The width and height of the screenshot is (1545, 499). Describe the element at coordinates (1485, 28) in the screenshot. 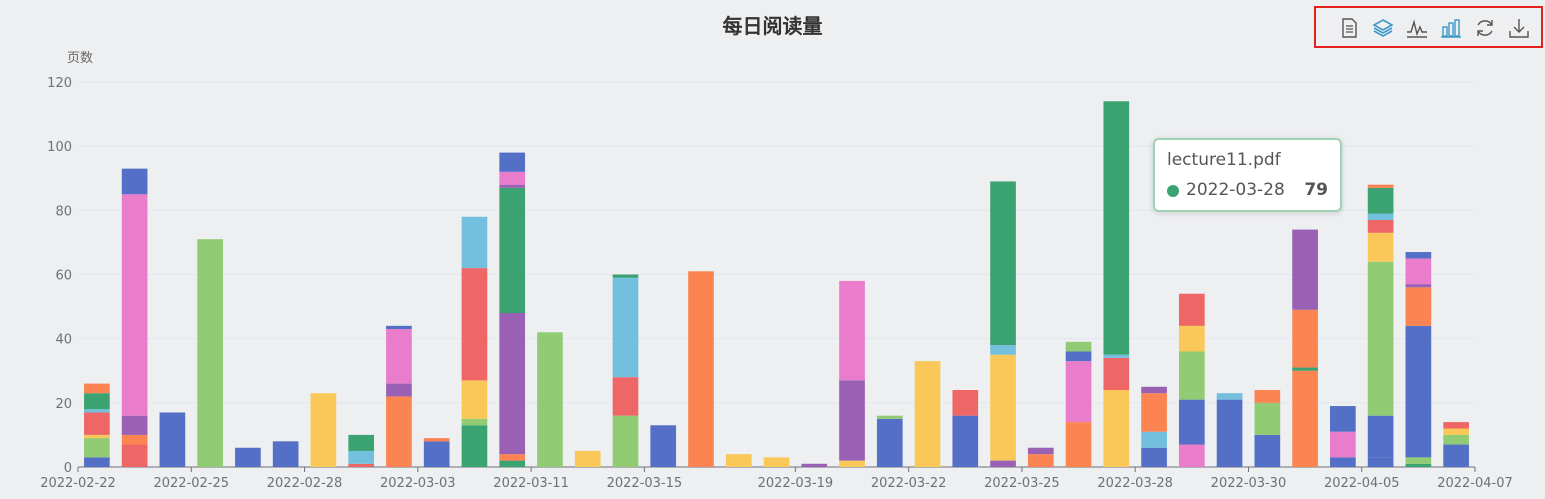

I see `restore-icon` at that location.